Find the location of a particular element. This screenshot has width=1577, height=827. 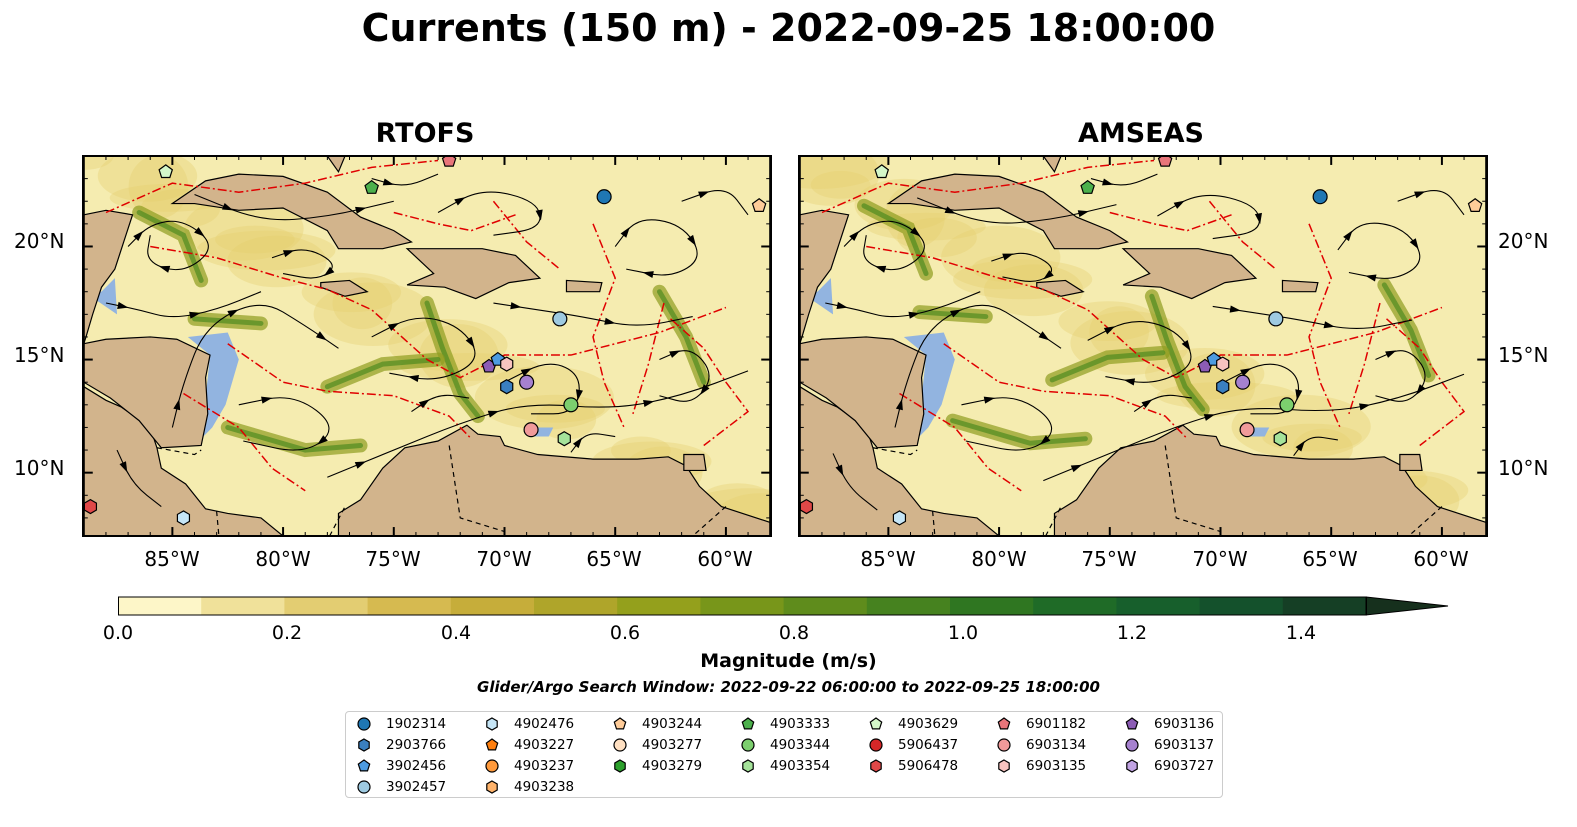

lat-label-20n: 20°N is located at coordinates (39, 241).